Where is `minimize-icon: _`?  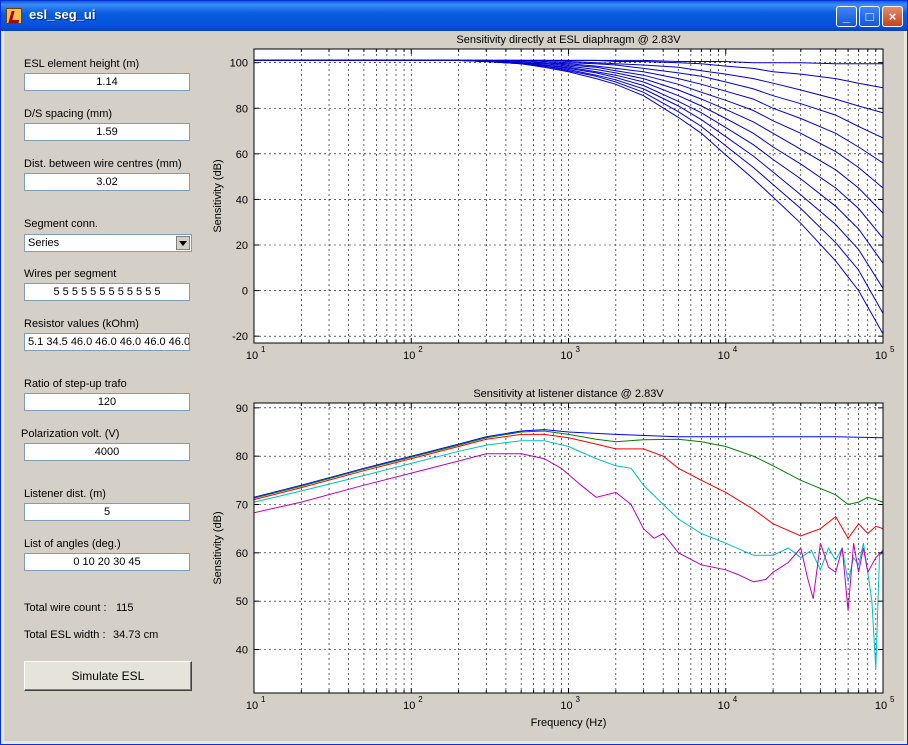 minimize-icon: _ is located at coordinates (846, 16).